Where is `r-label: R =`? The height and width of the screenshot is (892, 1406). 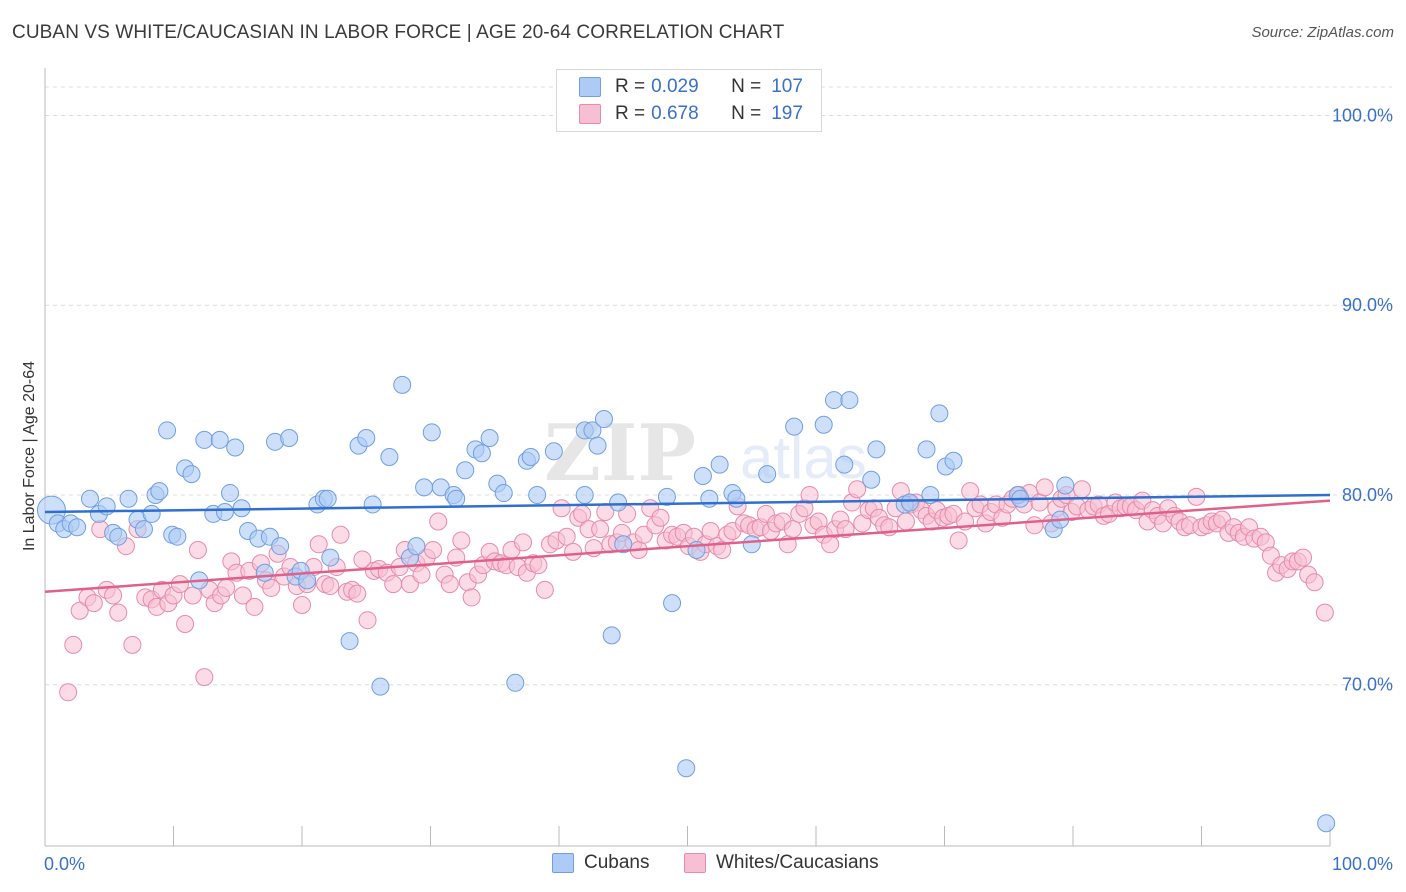
r-label: R = is located at coordinates (630, 86).